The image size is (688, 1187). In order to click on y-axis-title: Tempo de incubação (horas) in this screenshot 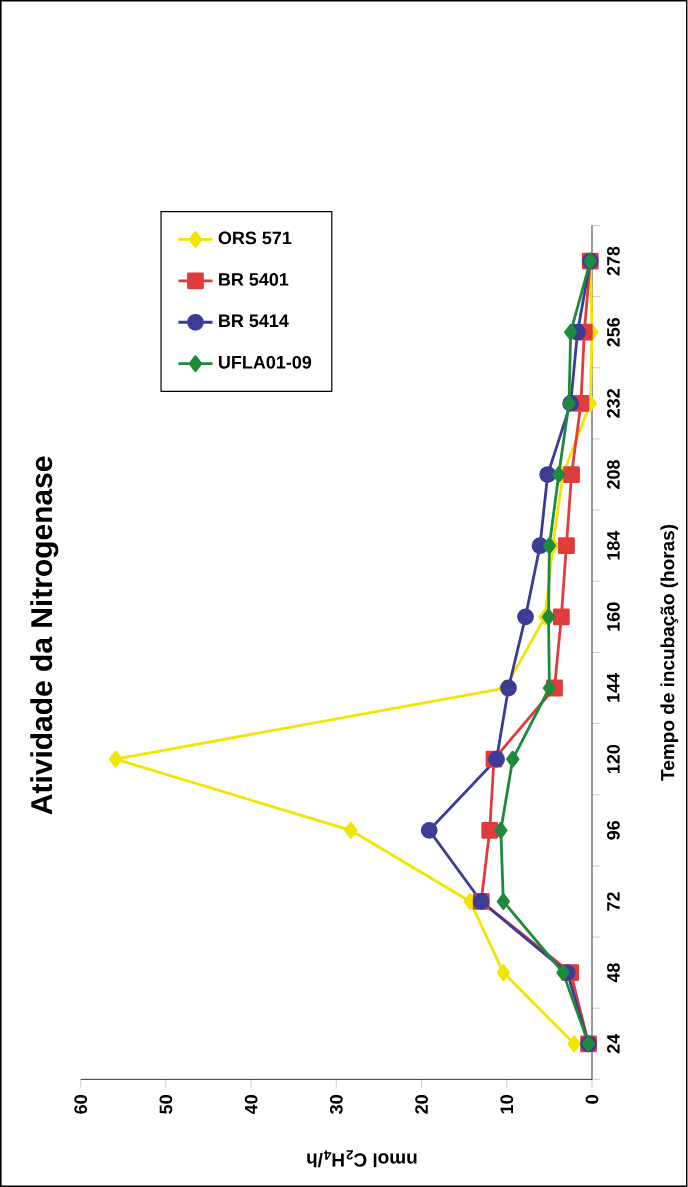, I will do `click(669, 652)`.